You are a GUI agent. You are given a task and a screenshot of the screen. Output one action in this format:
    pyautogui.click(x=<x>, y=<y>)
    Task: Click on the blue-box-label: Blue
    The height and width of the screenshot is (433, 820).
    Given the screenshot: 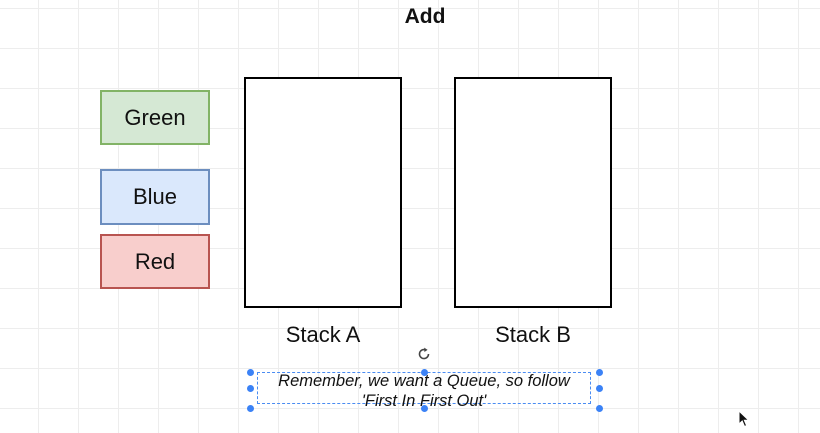 What is the action you would take?
    pyautogui.click(x=155, y=196)
    